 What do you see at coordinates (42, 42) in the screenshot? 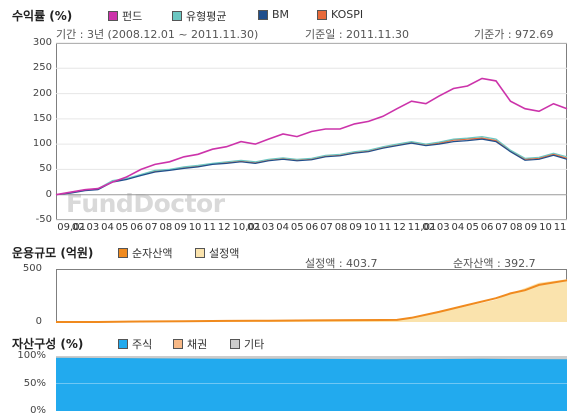
I see `returns-y-tick-label: 300` at bounding box center [42, 42].